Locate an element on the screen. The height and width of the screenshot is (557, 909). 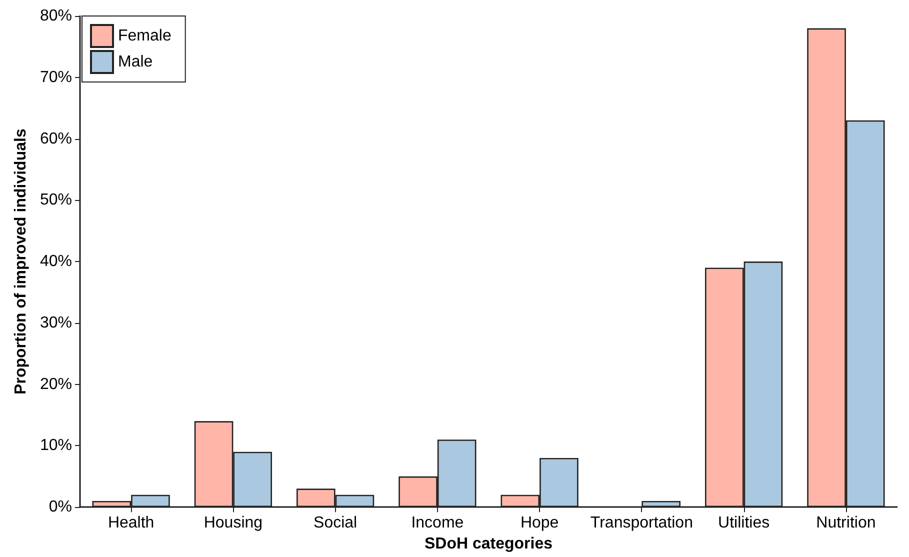
x-tick-label: Utilities is located at coordinates (744, 523).